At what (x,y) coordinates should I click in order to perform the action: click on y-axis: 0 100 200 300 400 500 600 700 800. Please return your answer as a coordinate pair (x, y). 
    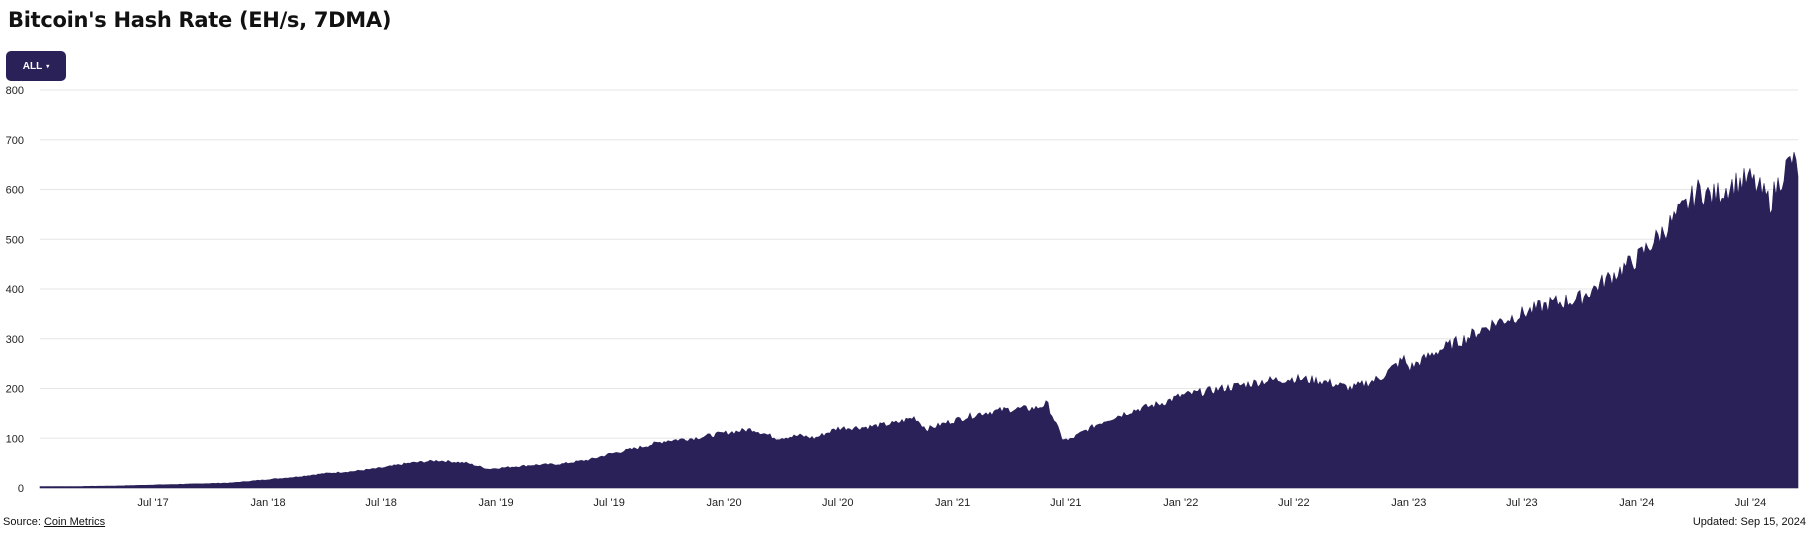
    Looking at the image, I should click on (15, 290).